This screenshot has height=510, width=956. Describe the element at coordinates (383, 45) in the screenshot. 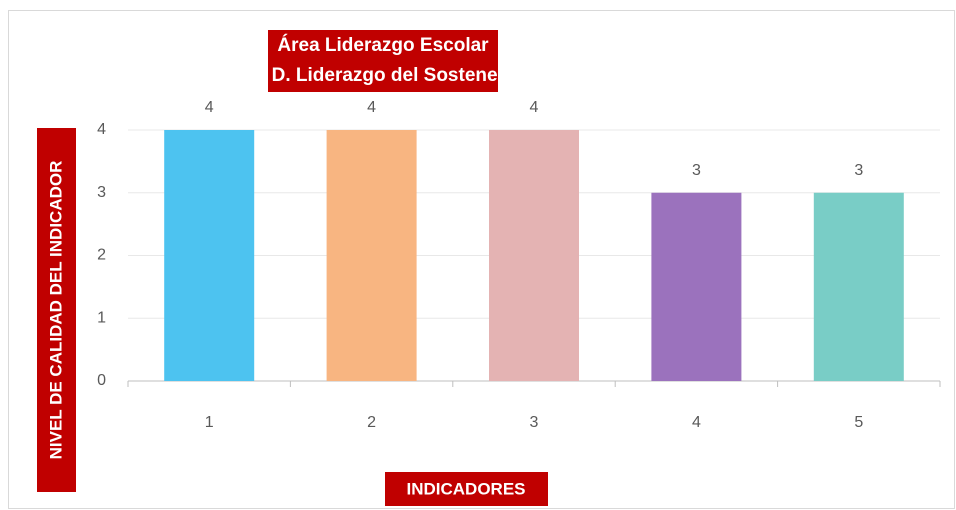

I see `chart-title: Área Liderazgo Escolar` at that location.